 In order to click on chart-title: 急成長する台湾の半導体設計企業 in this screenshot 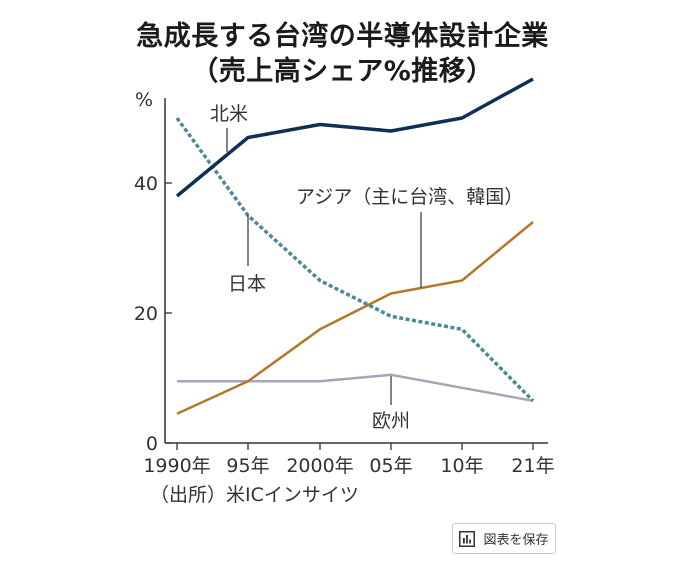, I will do `click(342, 36)`.